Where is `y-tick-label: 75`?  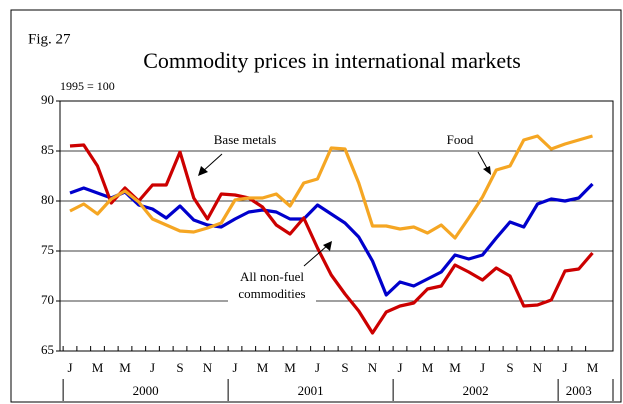
y-tick-label: 75 is located at coordinates (47, 249).